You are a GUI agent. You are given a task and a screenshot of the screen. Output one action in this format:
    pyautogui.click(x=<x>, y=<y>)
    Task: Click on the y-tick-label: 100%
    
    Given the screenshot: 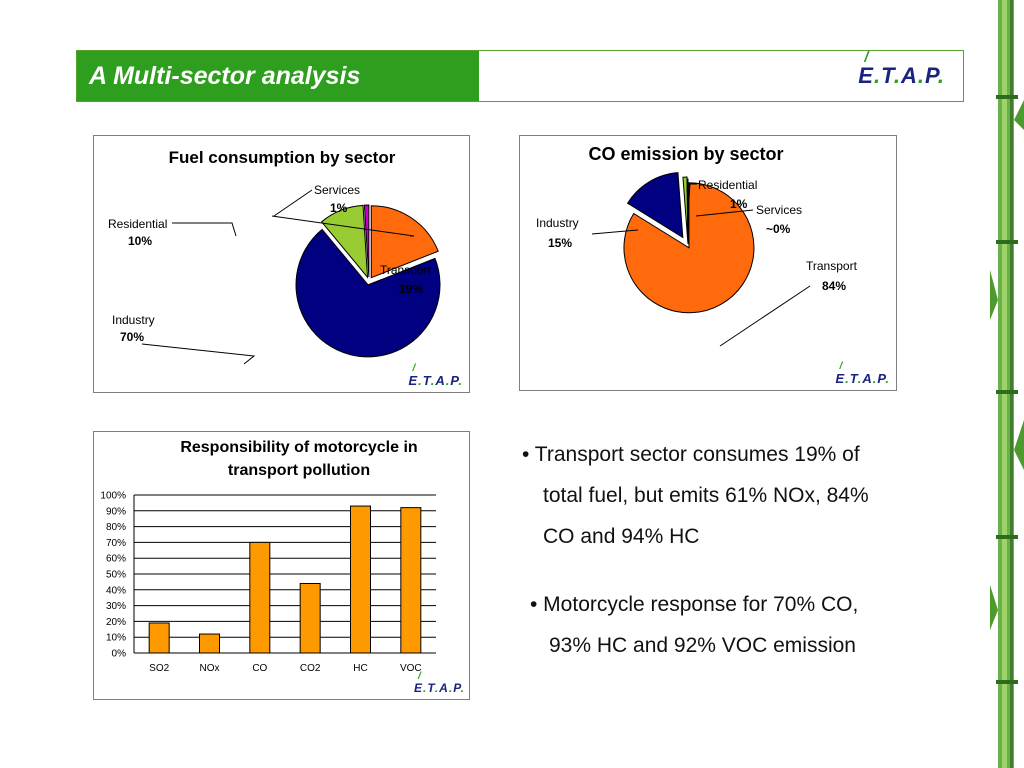 What is the action you would take?
    pyautogui.click(x=113, y=496)
    